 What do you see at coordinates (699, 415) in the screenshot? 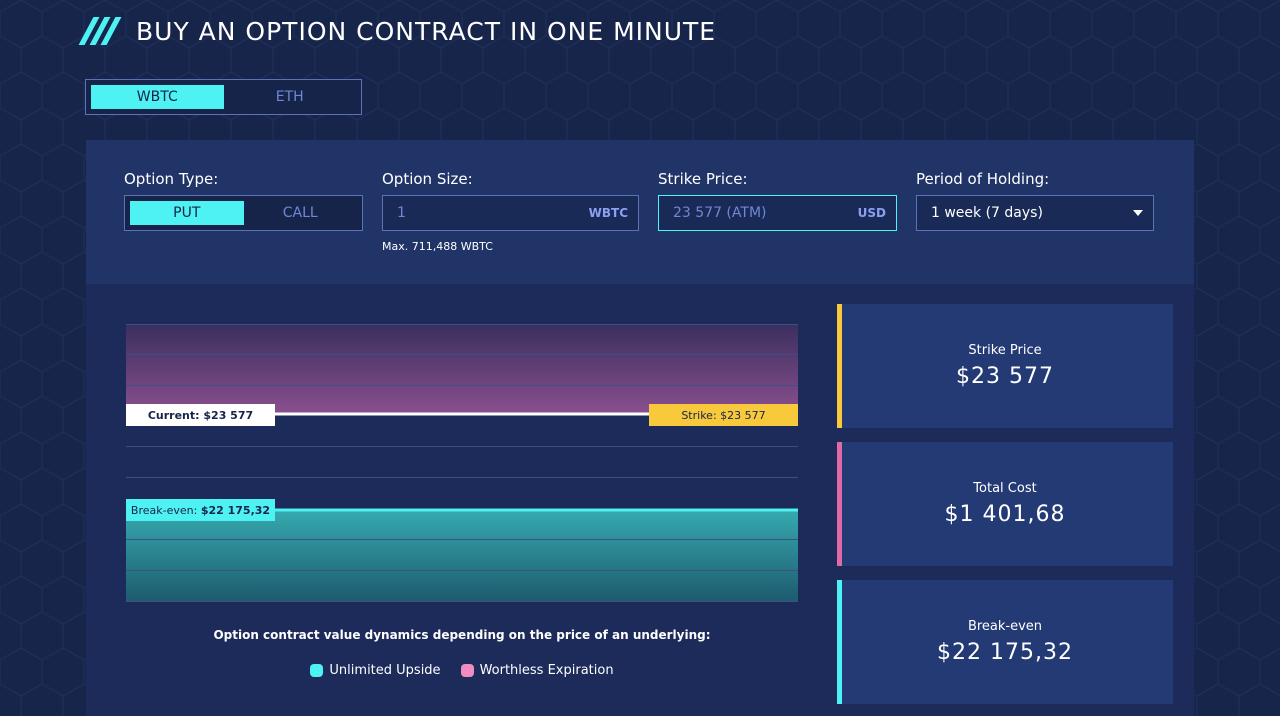
I see `strike-flag-label: Strike:` at bounding box center [699, 415].